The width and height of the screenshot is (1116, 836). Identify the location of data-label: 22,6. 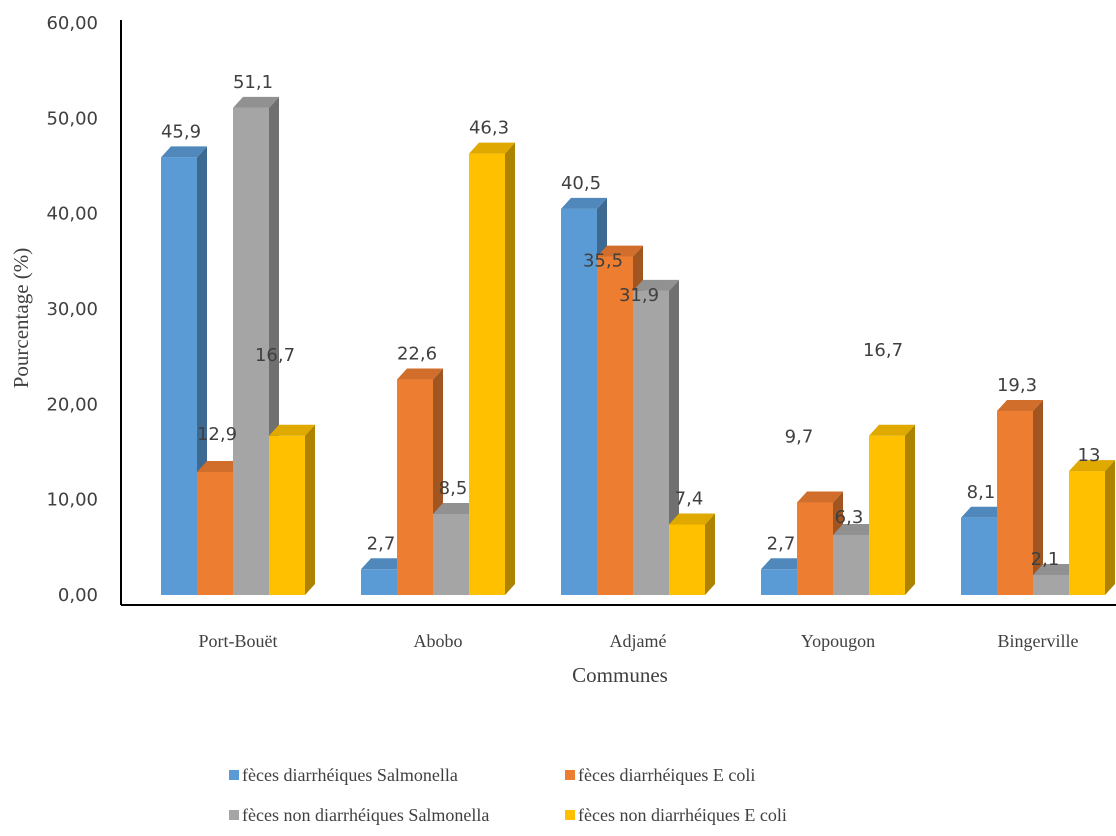
(417, 354).